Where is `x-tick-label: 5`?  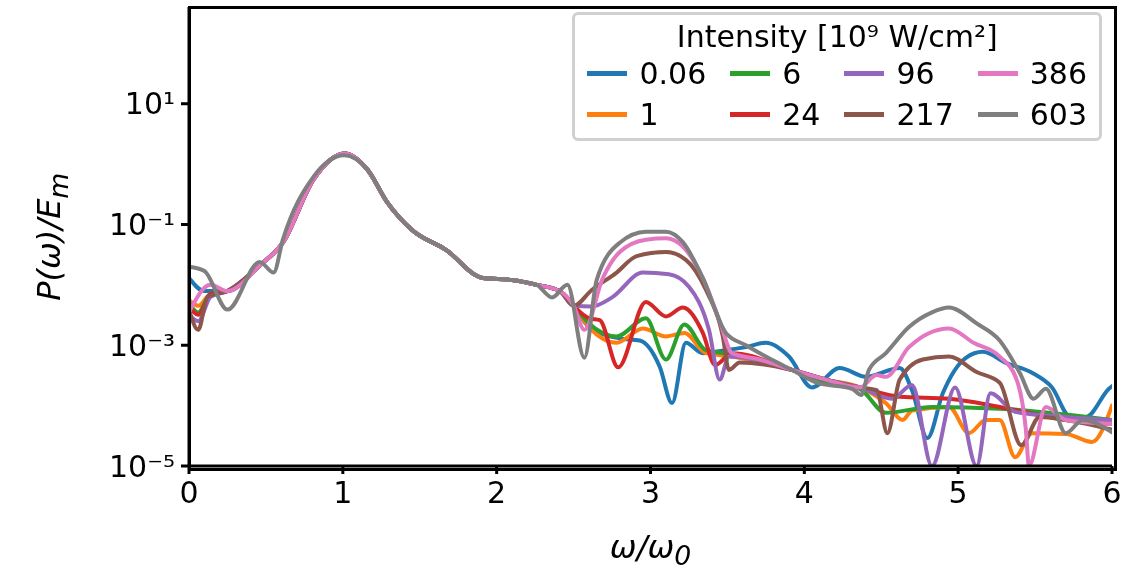 x-tick-label: 5 is located at coordinates (958, 493).